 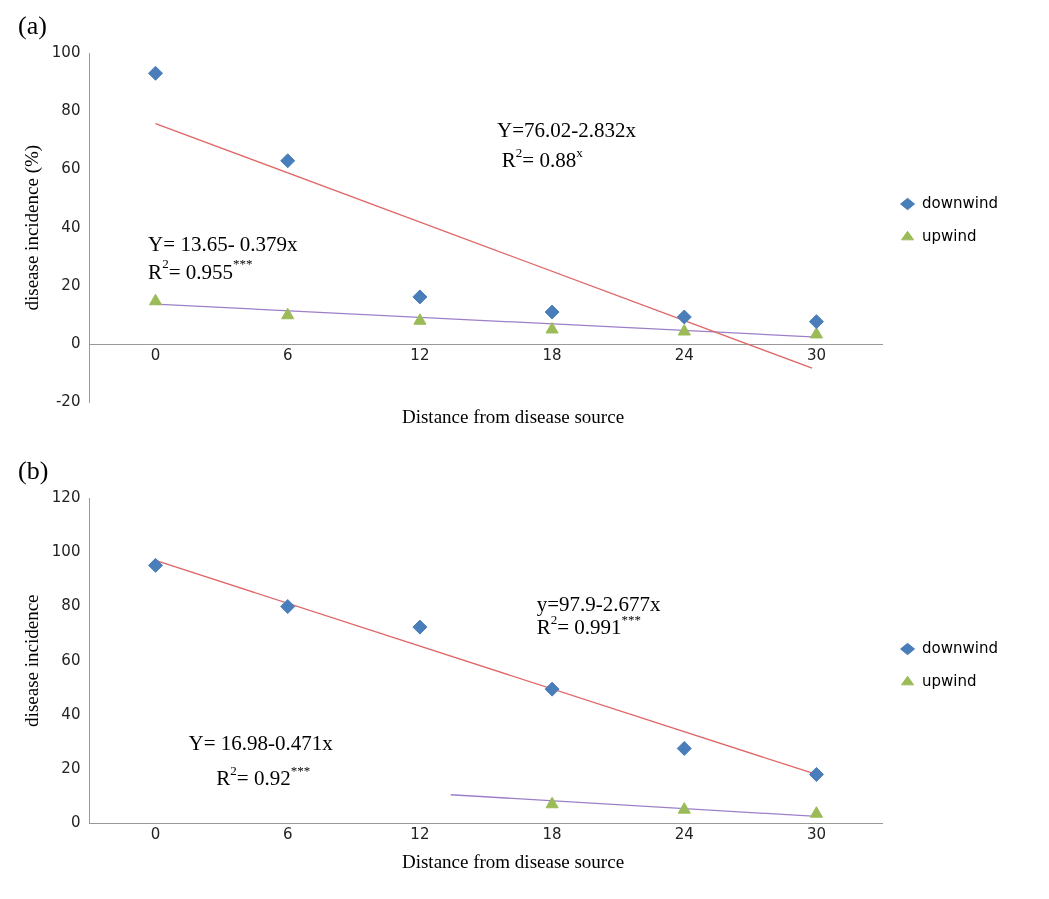 I want to click on annotation: Y=76.02-2.832x, so click(x=567, y=130).